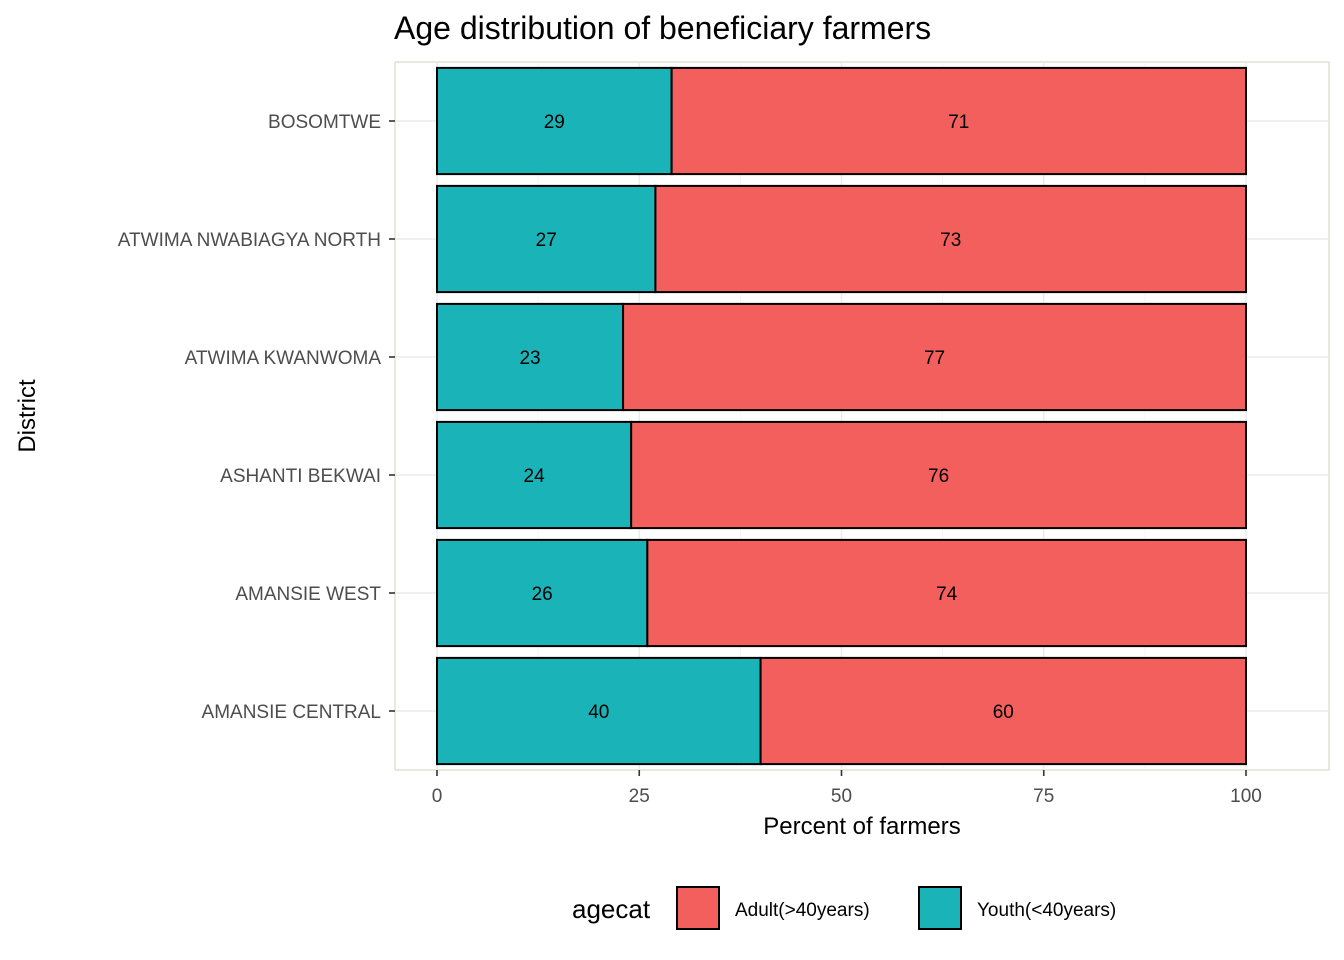 This screenshot has width=1344, height=960. What do you see at coordinates (841, 796) in the screenshot?
I see `x-tick-label: 50` at bounding box center [841, 796].